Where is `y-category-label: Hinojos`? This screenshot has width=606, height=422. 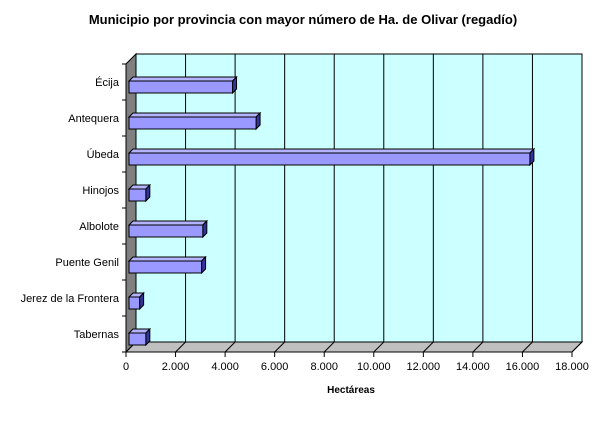
y-category-label: Hinojos is located at coordinates (100, 191).